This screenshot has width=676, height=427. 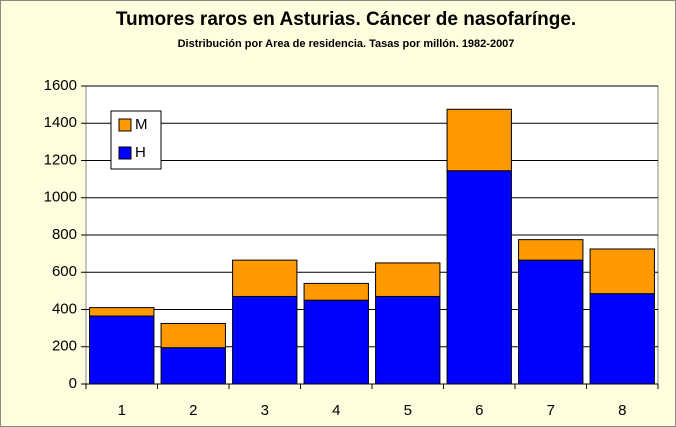 What do you see at coordinates (193, 410) in the screenshot?
I see `x-tick-label: 2` at bounding box center [193, 410].